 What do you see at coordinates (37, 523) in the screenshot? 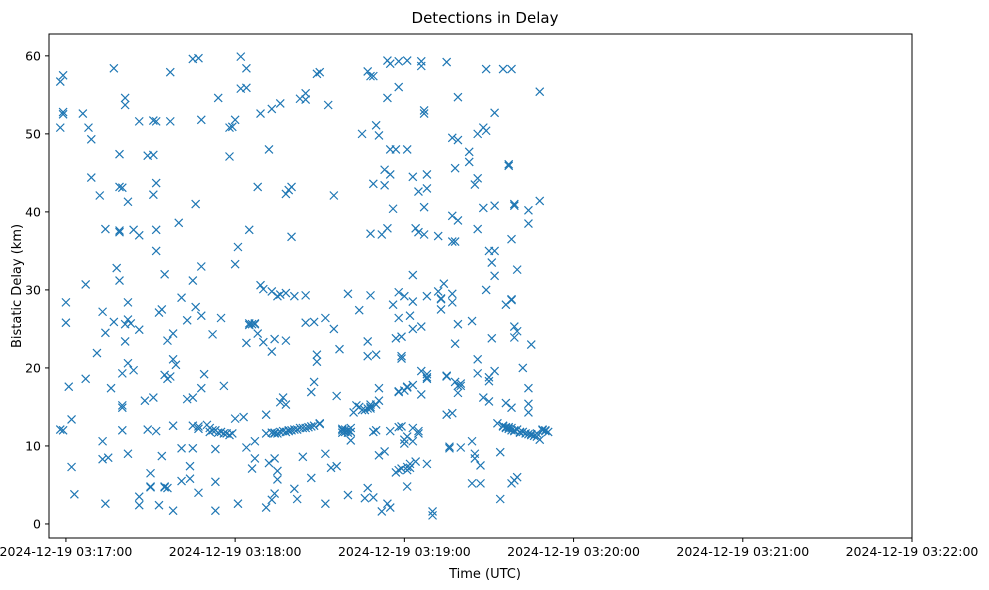
I see `y-tick-label: 0` at bounding box center [37, 523].